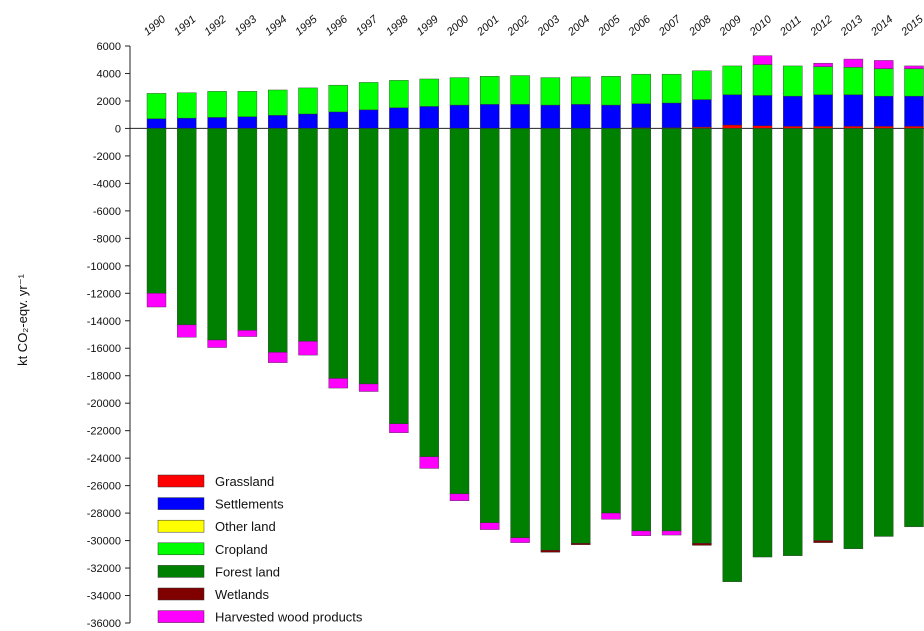 The height and width of the screenshot is (631, 924). I want to click on x-tick-label: 2013, so click(852, 26).